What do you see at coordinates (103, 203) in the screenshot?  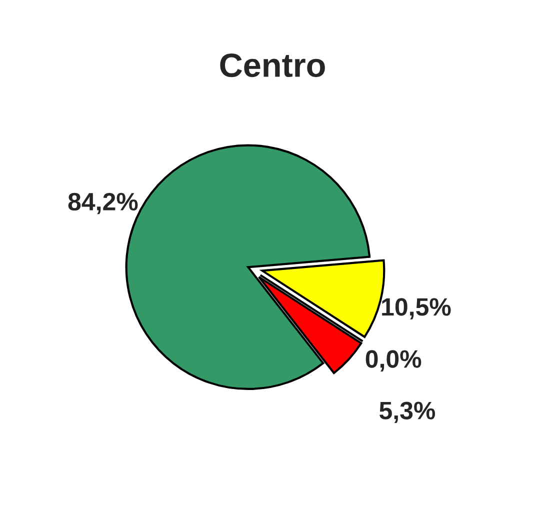 I see `data-label: 84,2%` at bounding box center [103, 203].